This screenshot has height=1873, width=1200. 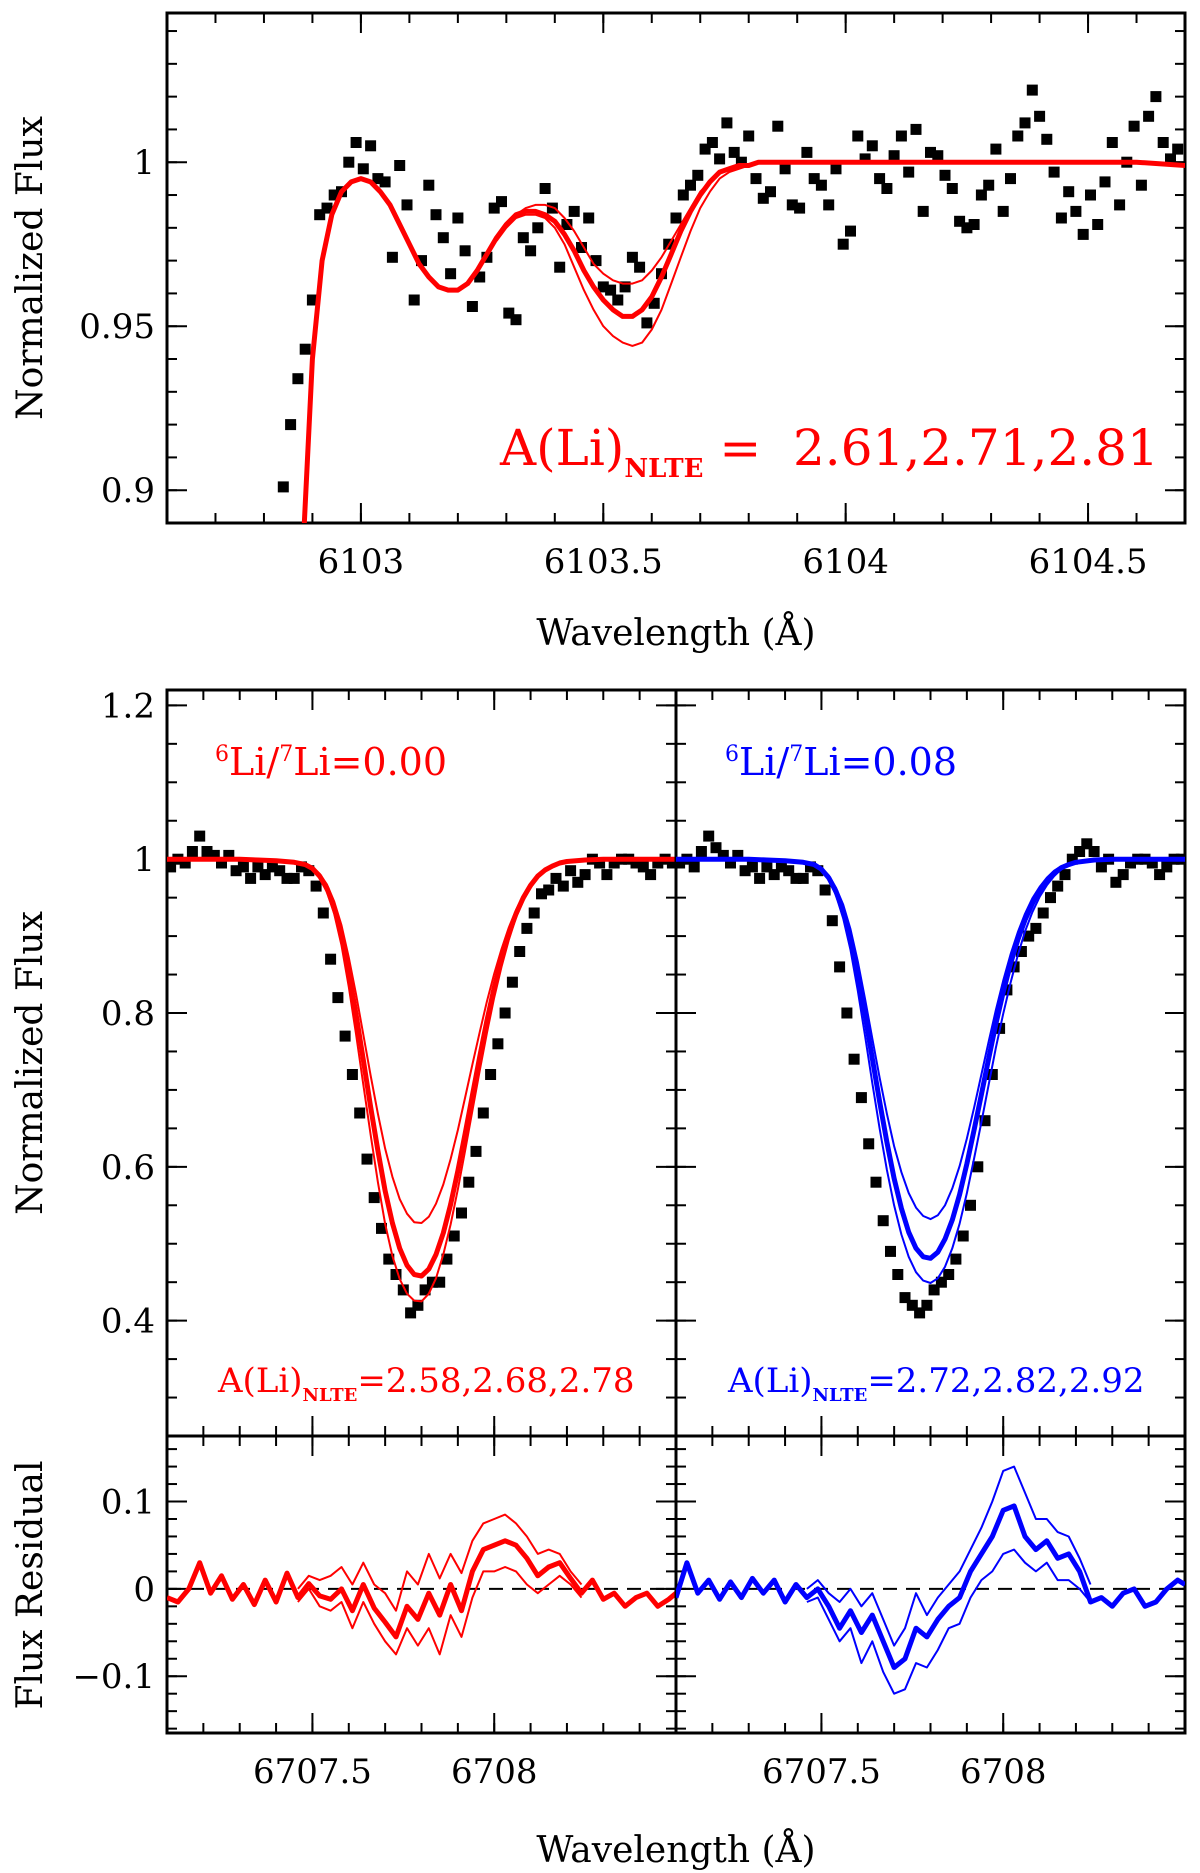 What do you see at coordinates (30, 268) in the screenshot?
I see `top-ylabel: Normalized Flux` at bounding box center [30, 268].